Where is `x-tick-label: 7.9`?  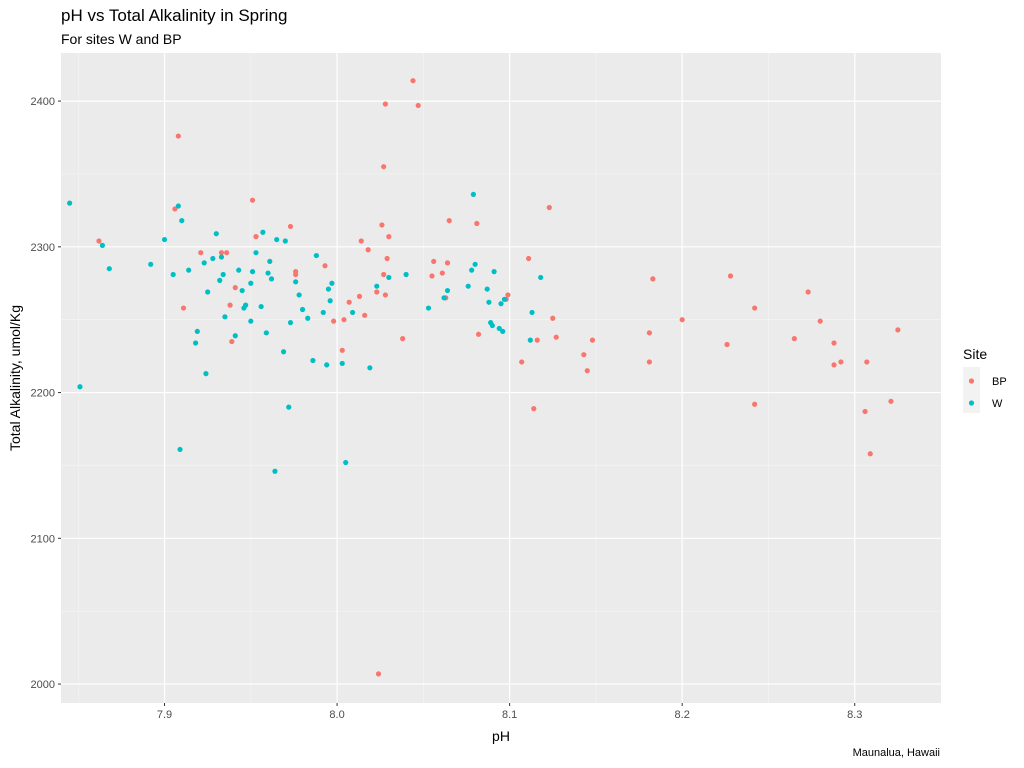 x-tick-label: 7.9 is located at coordinates (164, 715).